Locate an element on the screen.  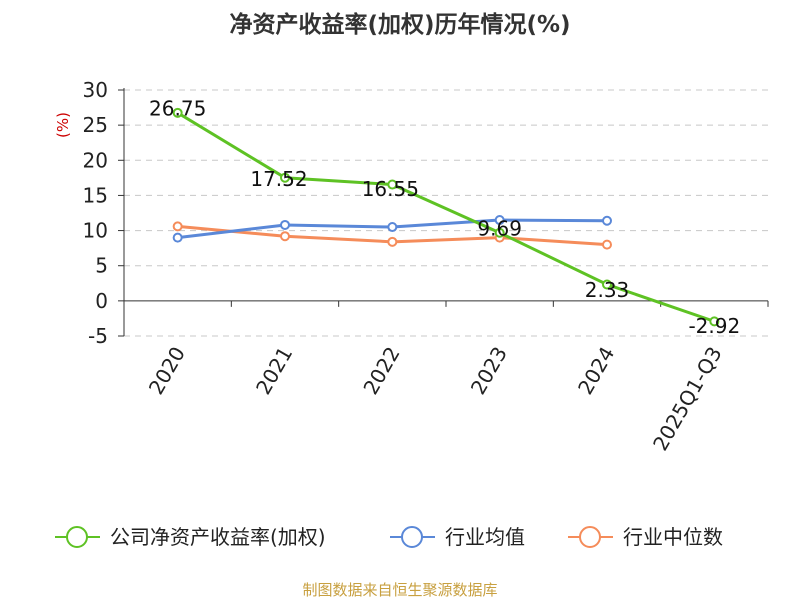
legend: 公司净资产收益率(加权) 行业均值 行业中位数 is located at coordinates (389, 537).